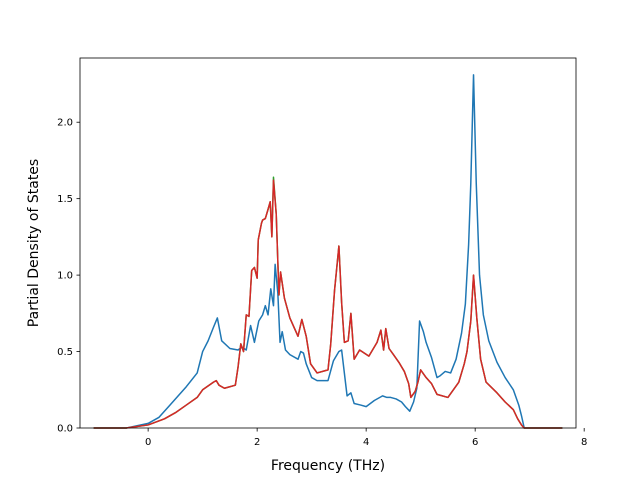 This screenshot has height=480, width=640. Describe the element at coordinates (65, 199) in the screenshot. I see `y-tick-label: 1.5` at that location.